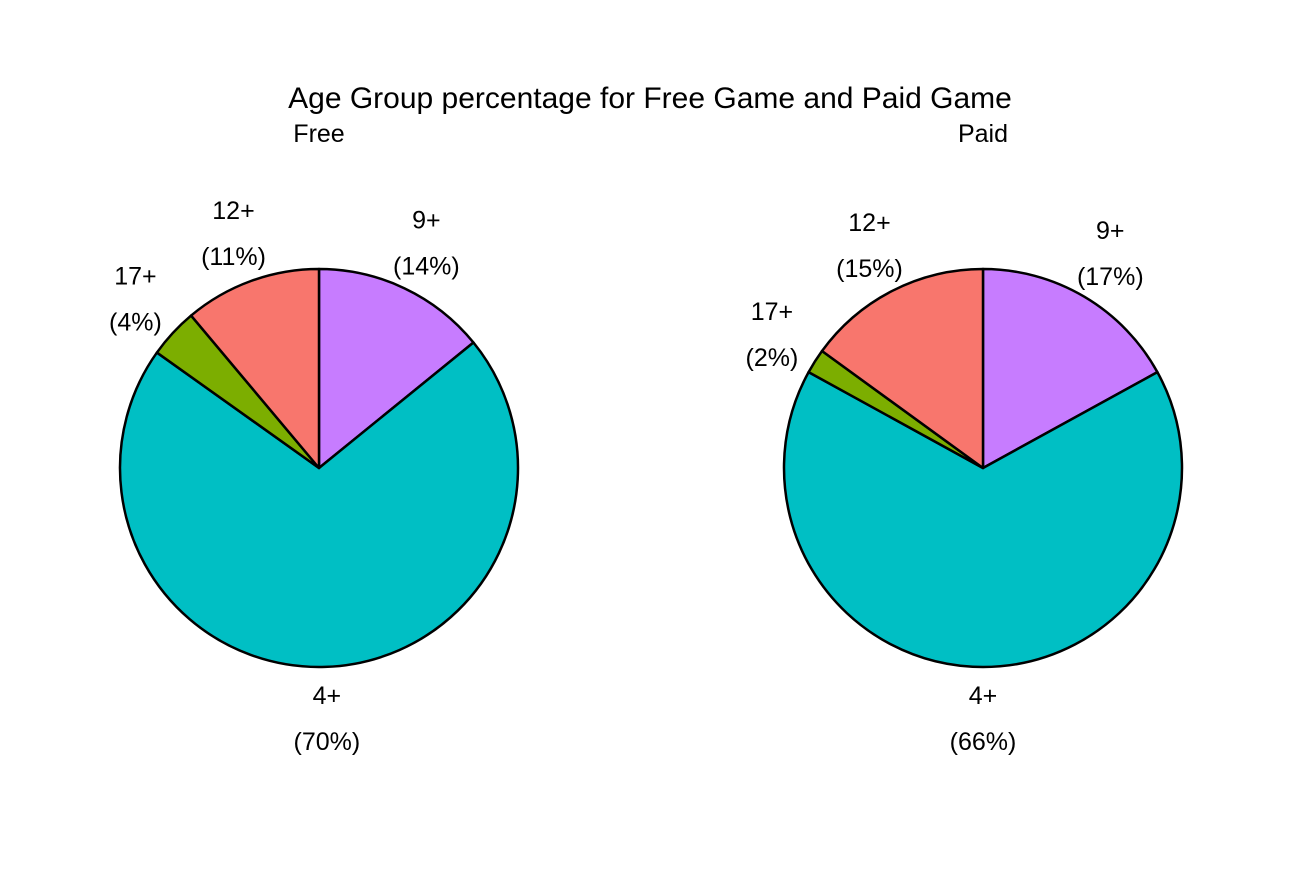  What do you see at coordinates (396, 368) in the screenshot?
I see `free-slice-9-plus` at bounding box center [396, 368].